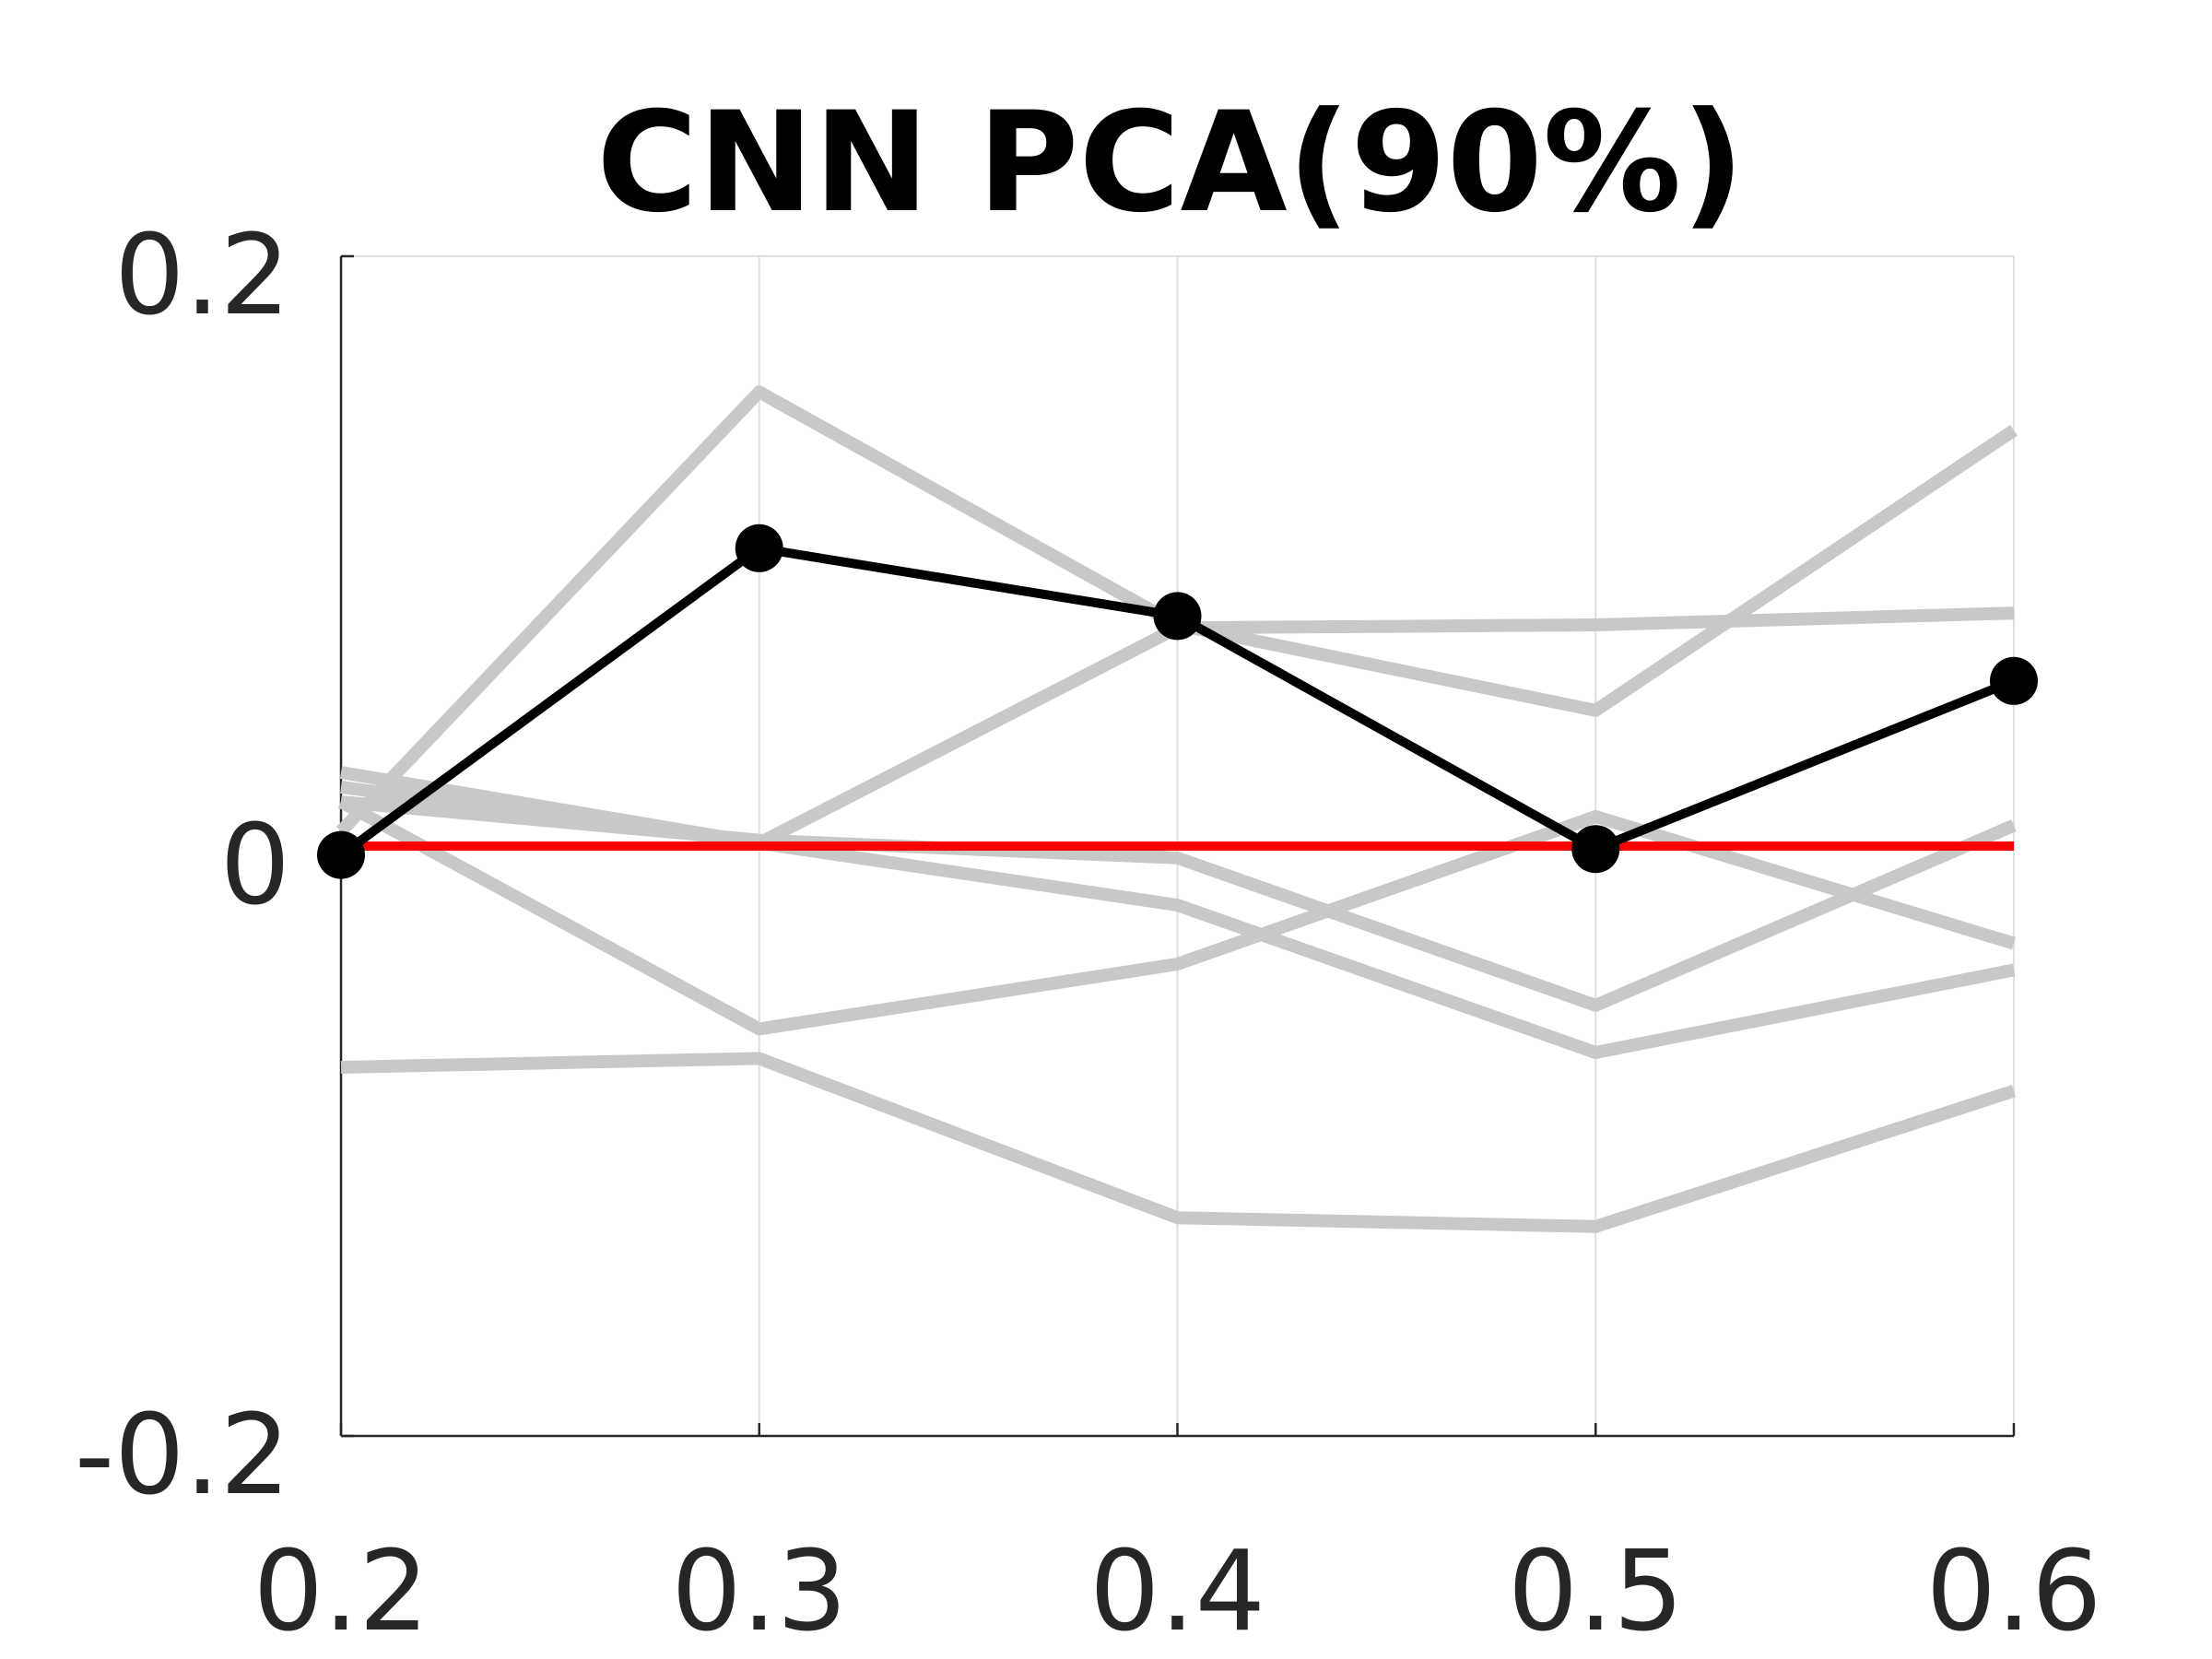 The height and width of the screenshot is (1659, 2212). What do you see at coordinates (759, 1592) in the screenshot?
I see `x-tick-label-1: 0.3` at bounding box center [759, 1592].